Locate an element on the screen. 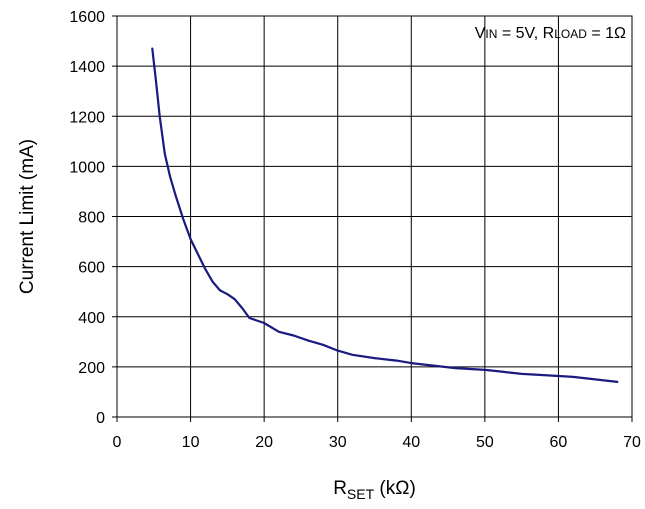 Image resolution: width=645 pixels, height=509 pixels. svg-text: VIN = 5V, RLOAD = 1Ω is located at coordinates (550, 33).